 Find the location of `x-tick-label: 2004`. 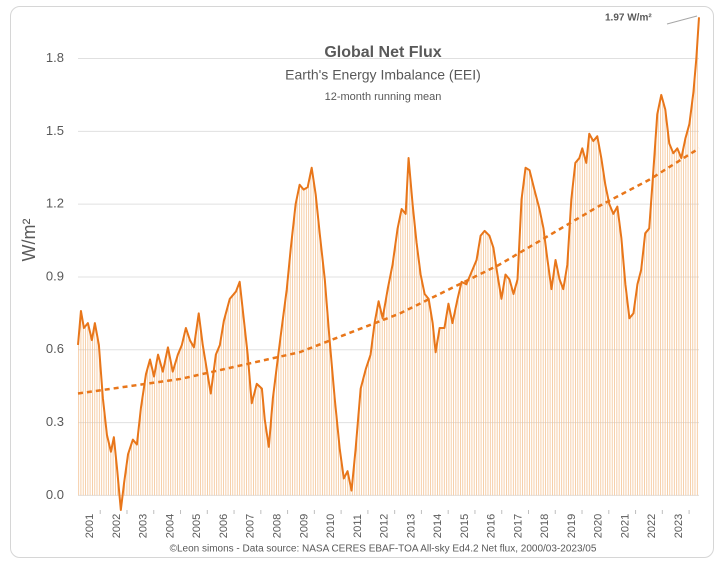

x-tick-label: 2004 is located at coordinates (170, 526).